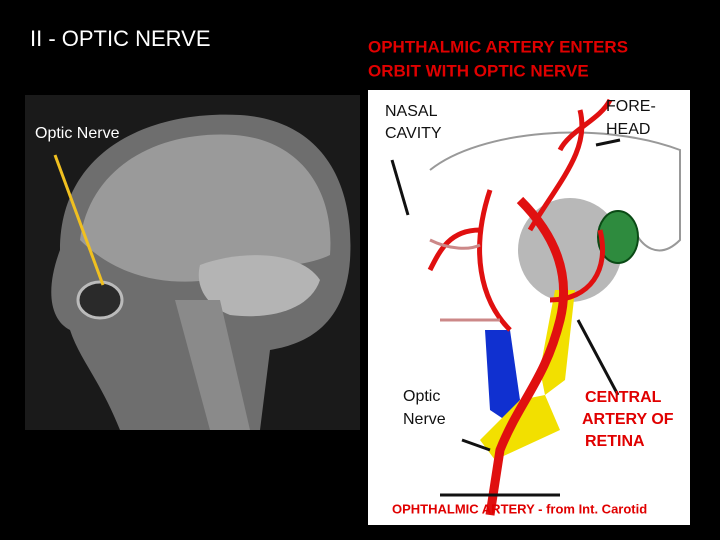 The image size is (720, 540). Describe the element at coordinates (120, 38) in the screenshot. I see `slide-title: II - OPTIC NERVE` at that location.